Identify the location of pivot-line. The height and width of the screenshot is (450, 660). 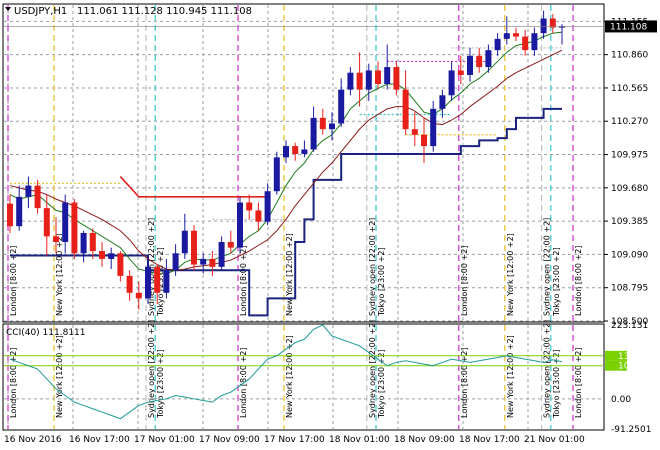
(193, 187).